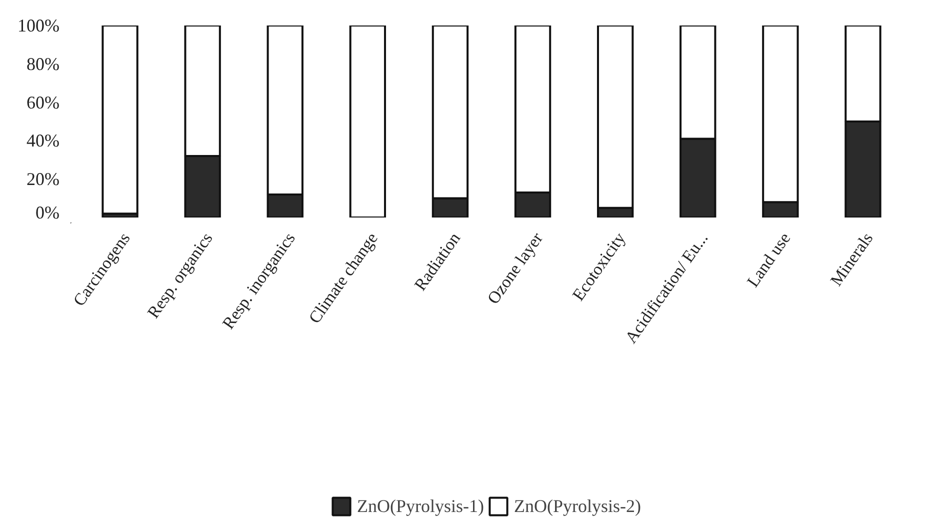  What do you see at coordinates (43, 140) in the screenshot?
I see `y-tick-label: 40%` at bounding box center [43, 140].